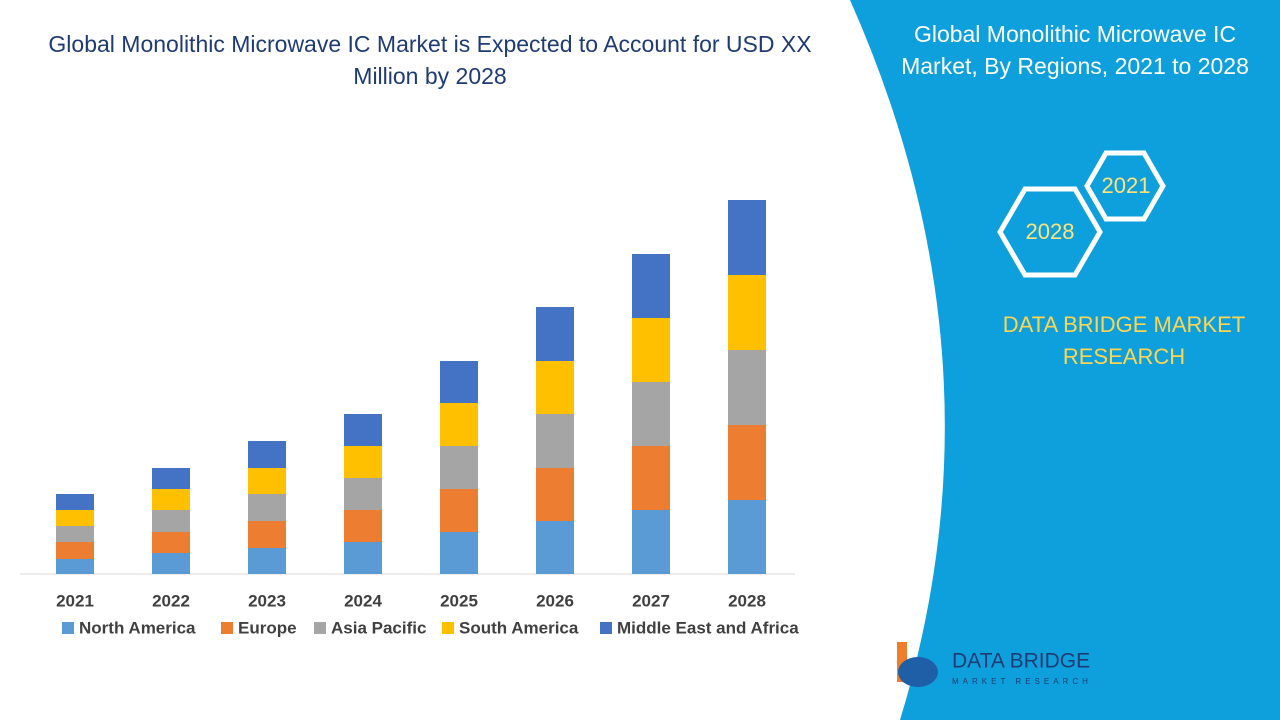 This screenshot has width=1280, height=720. I want to click on logo-name: DATA BRIDGE, so click(1021, 661).